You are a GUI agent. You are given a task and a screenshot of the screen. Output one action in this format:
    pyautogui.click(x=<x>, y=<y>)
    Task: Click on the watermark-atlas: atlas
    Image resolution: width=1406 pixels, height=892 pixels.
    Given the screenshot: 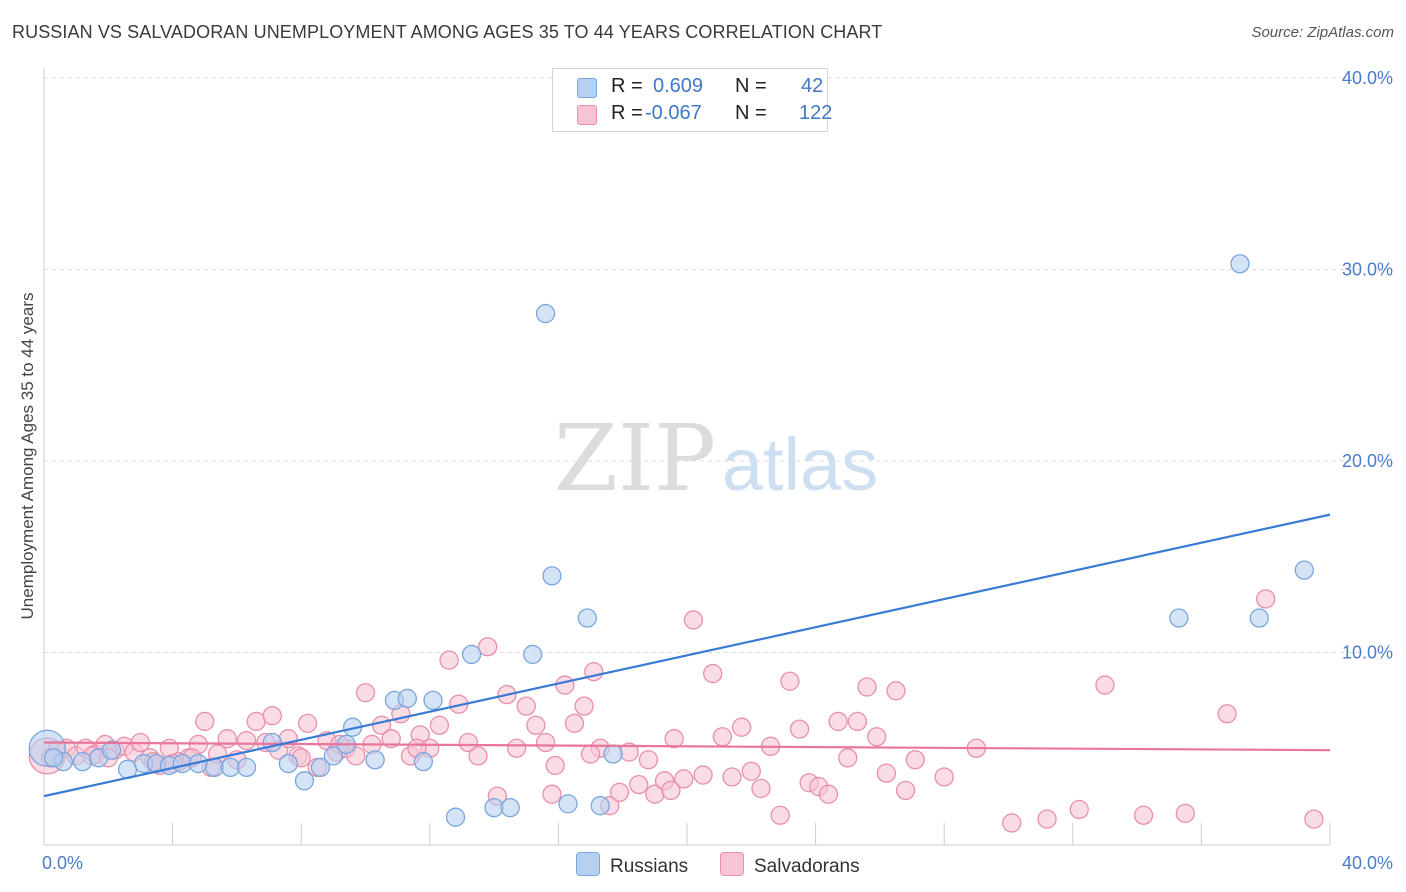 What is the action you would take?
    pyautogui.click(x=800, y=464)
    